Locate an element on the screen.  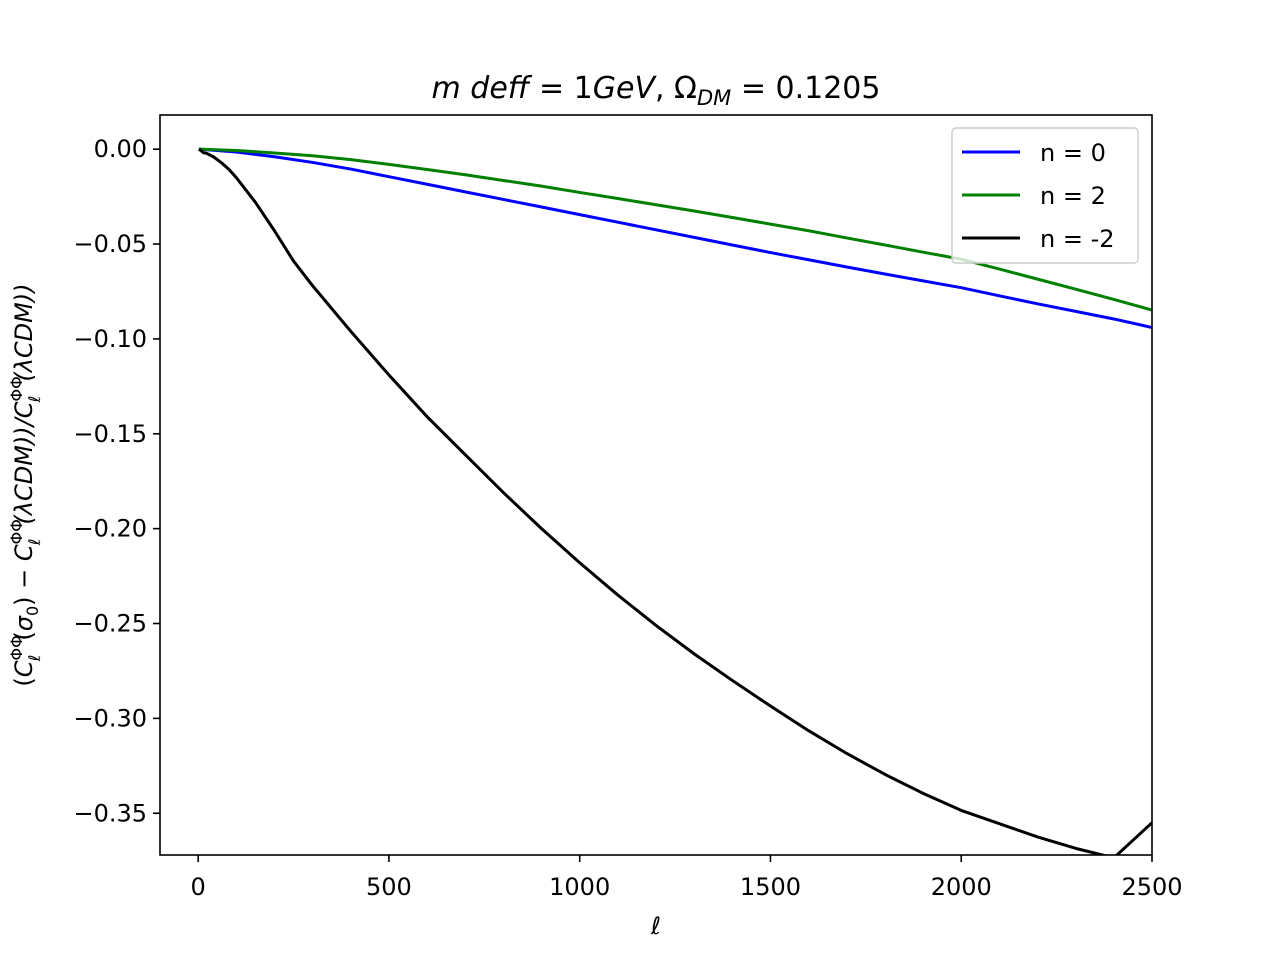
y-tick-label: −0.15 is located at coordinates (110, 434).